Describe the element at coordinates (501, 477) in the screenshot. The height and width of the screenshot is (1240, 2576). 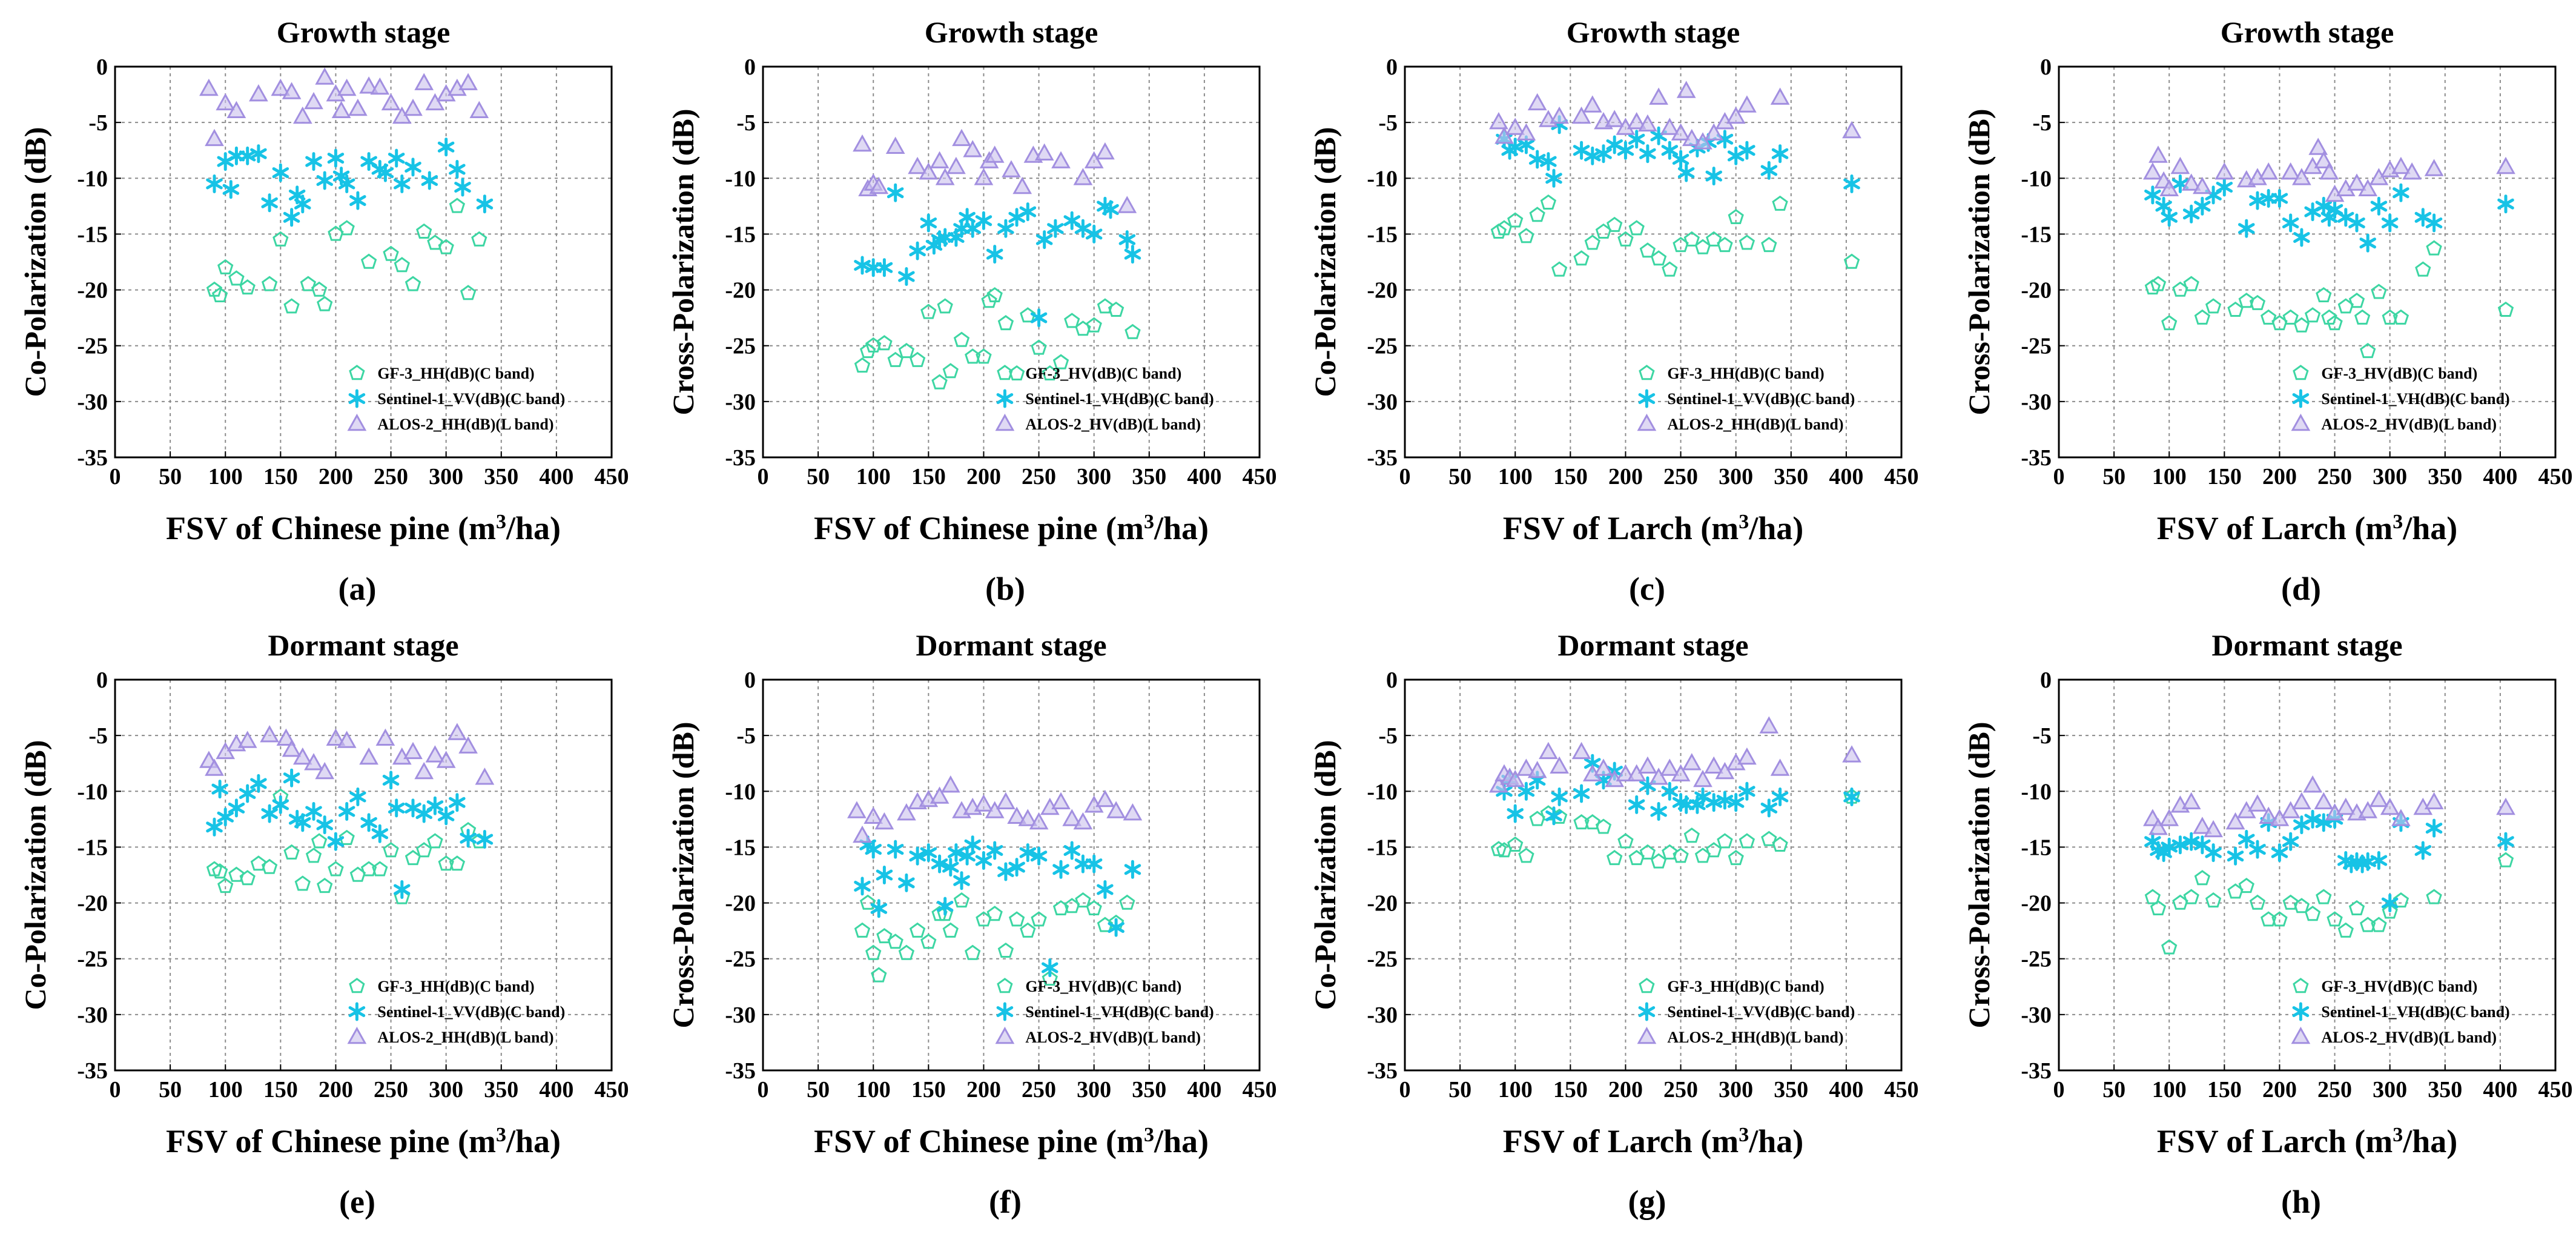
I see `x-tick-label: 350` at that location.